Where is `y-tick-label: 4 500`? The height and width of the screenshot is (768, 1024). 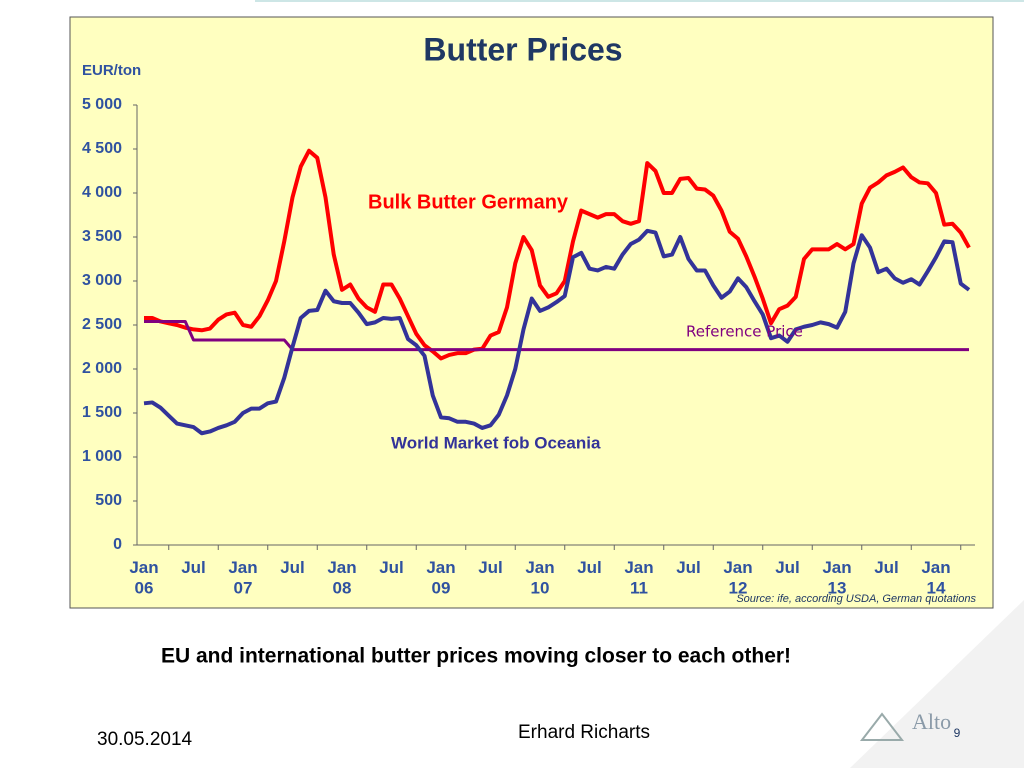 y-tick-label: 4 500 is located at coordinates (102, 148).